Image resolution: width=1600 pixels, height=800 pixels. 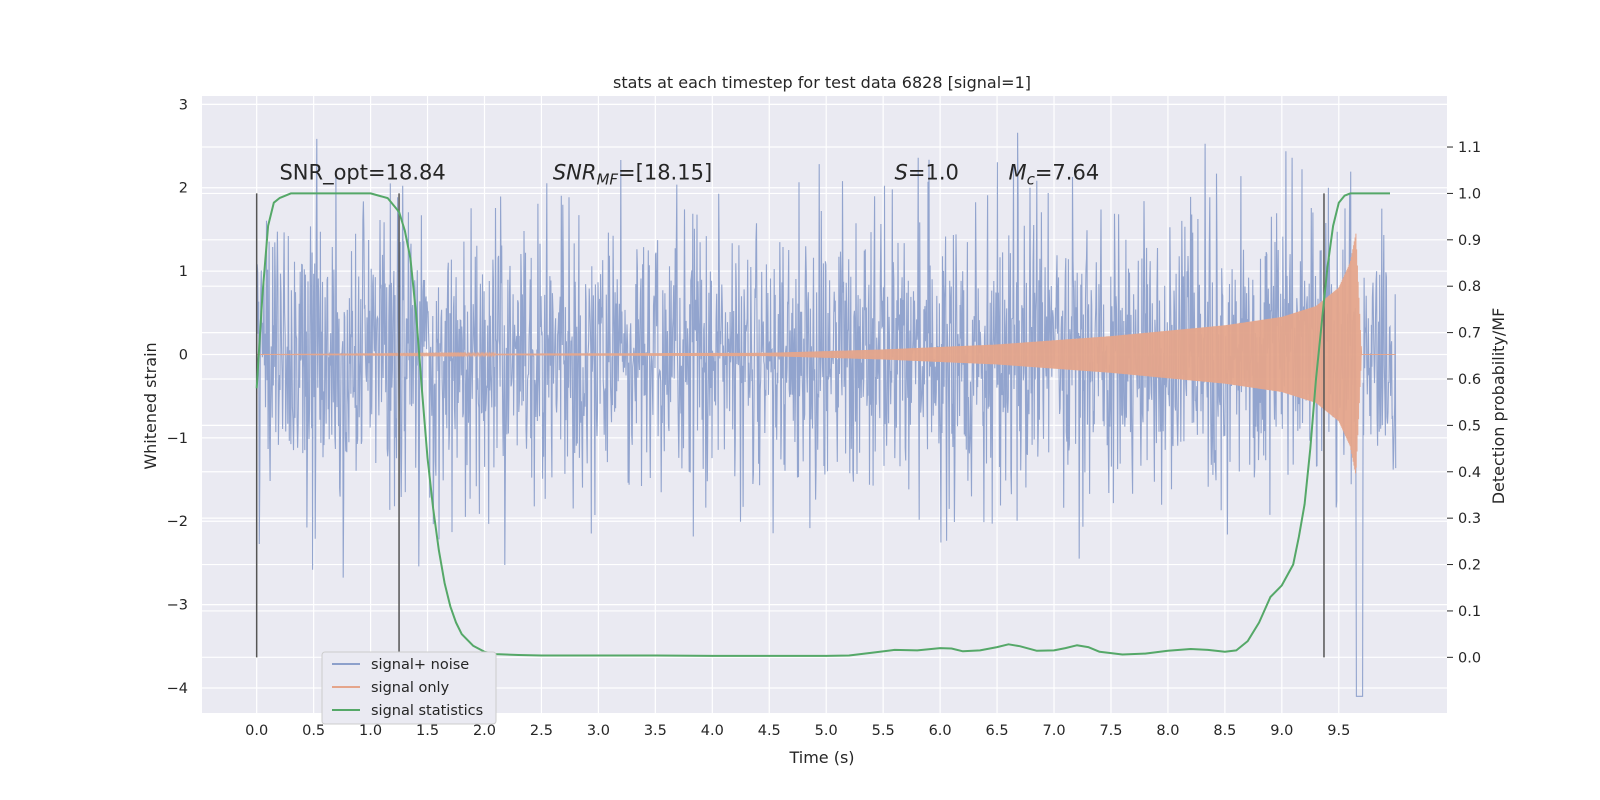 What do you see at coordinates (427, 711) in the screenshot?
I see `legend-label-signal-statistics: signal statistics` at bounding box center [427, 711].